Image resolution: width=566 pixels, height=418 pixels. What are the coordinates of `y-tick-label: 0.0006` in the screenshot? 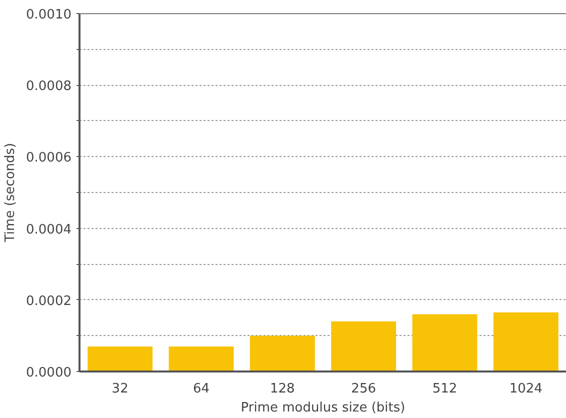 It's located at (49, 158).